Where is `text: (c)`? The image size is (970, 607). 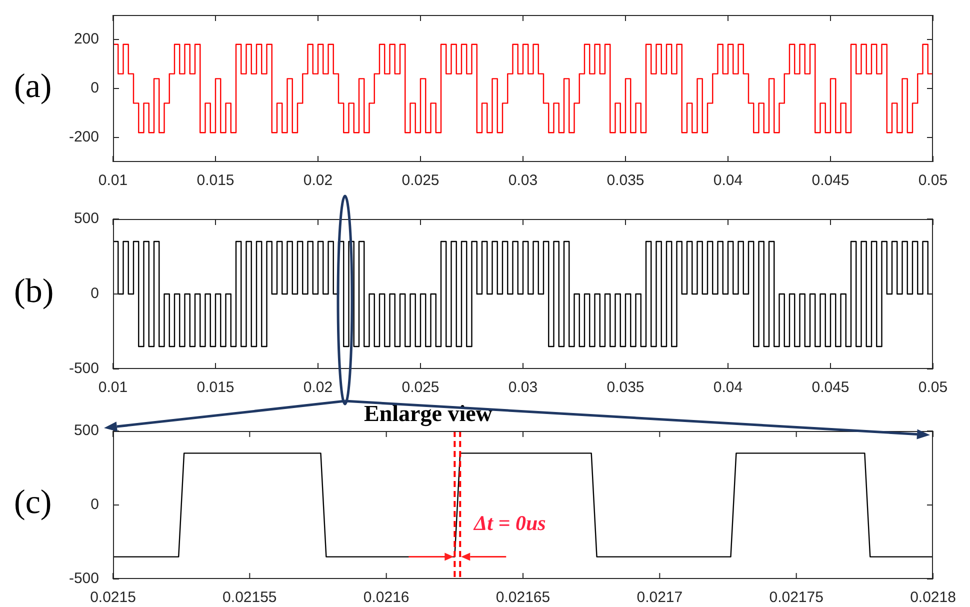
text: (c) is located at coordinates (33, 503).